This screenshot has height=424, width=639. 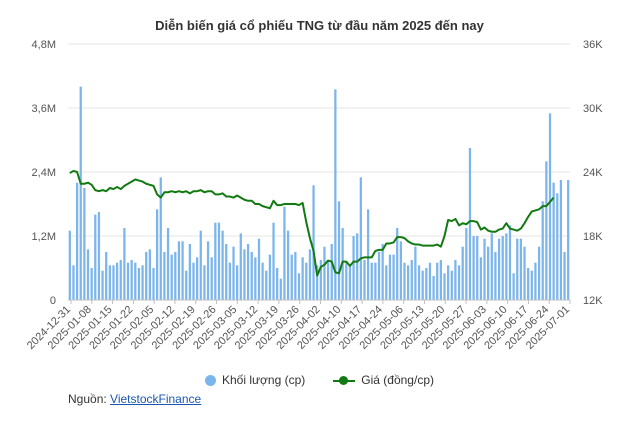 What do you see at coordinates (255, 380) in the screenshot?
I see `legend-item-volume: Khối lượng (cp)` at bounding box center [255, 380].